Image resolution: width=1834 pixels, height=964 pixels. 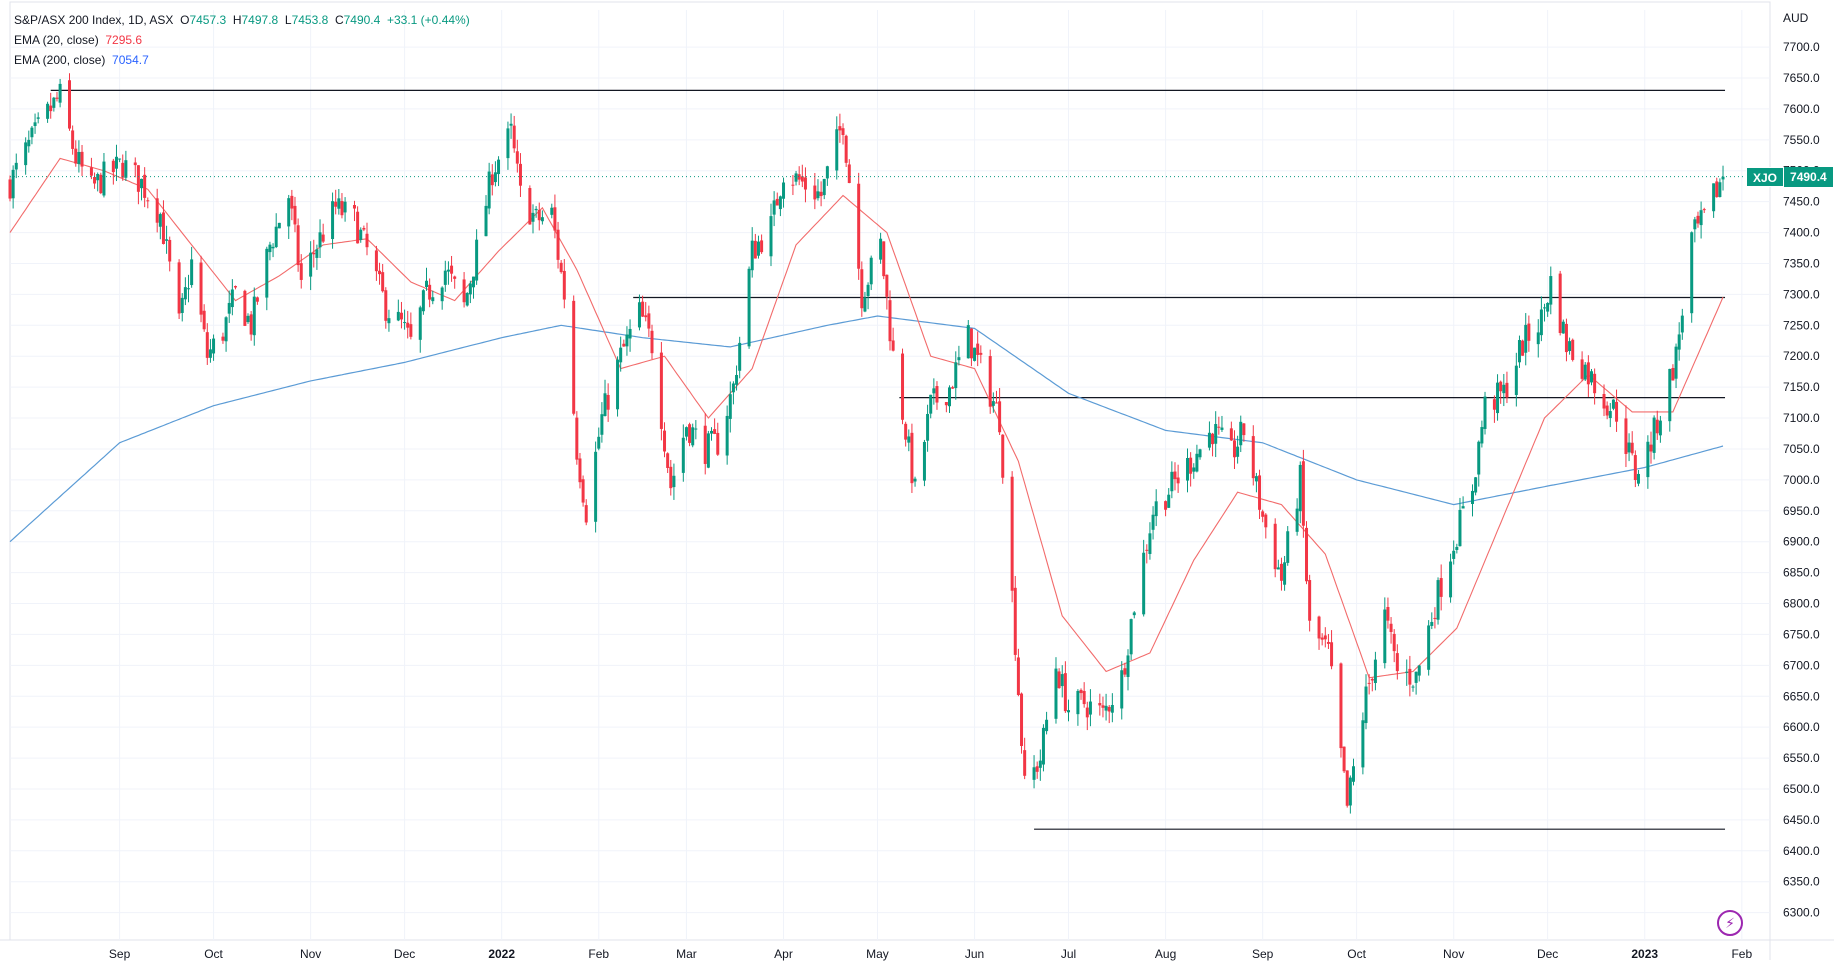 What do you see at coordinates (1730, 923) in the screenshot?
I see `lightning-icon: ⚡` at bounding box center [1730, 923].